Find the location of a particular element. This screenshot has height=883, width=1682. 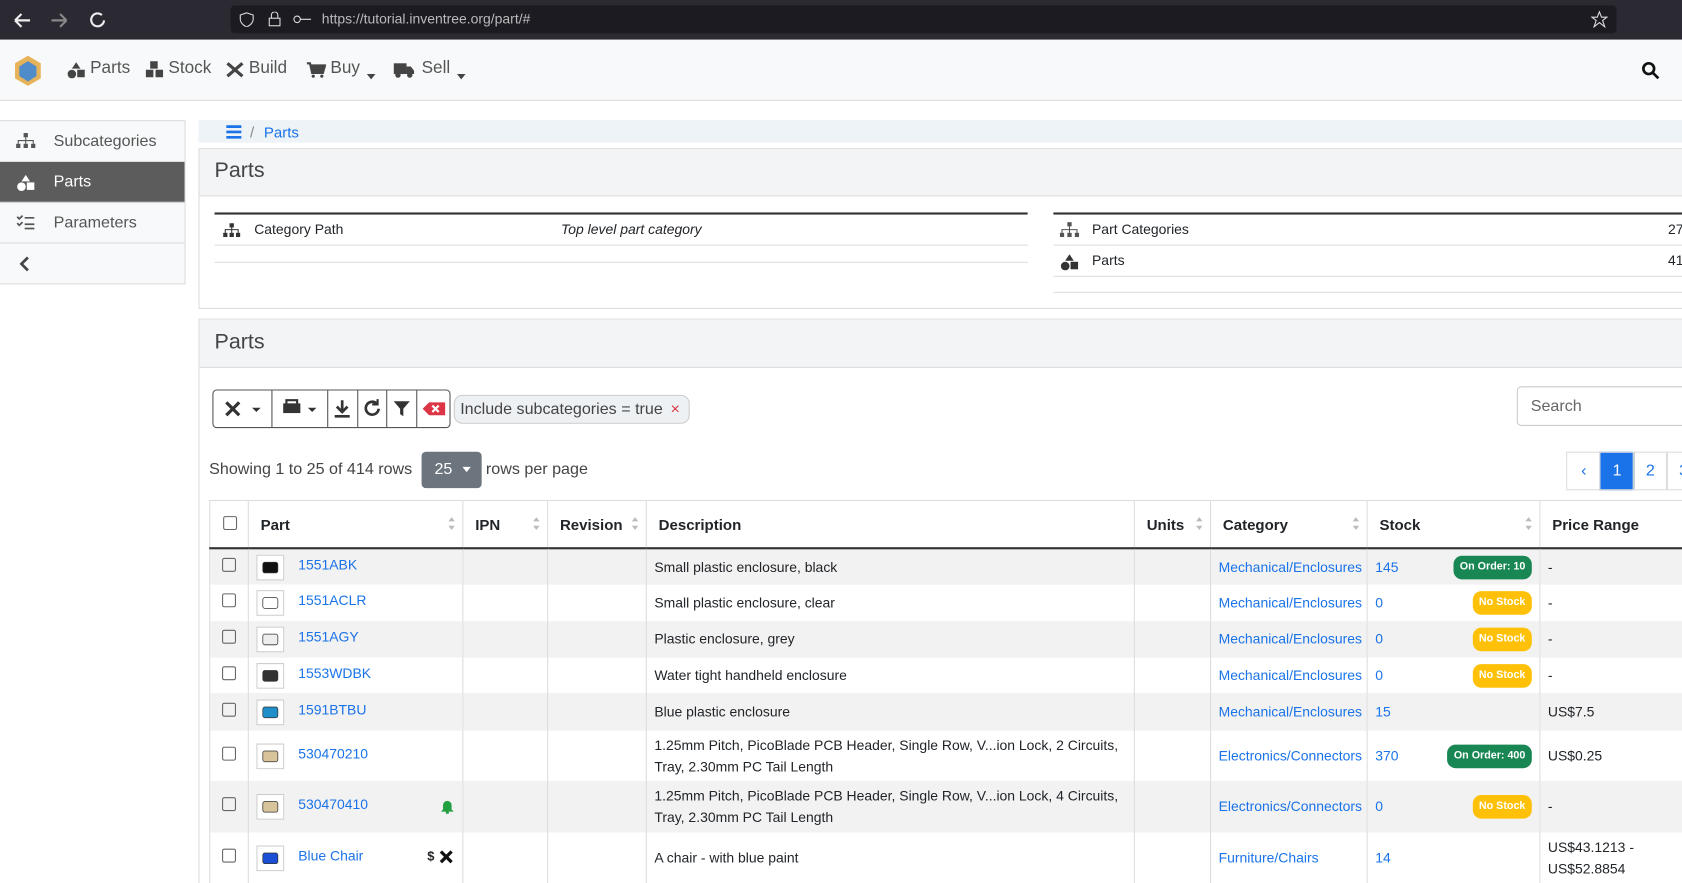

stock-cell: 15 is located at coordinates (1453, 712).